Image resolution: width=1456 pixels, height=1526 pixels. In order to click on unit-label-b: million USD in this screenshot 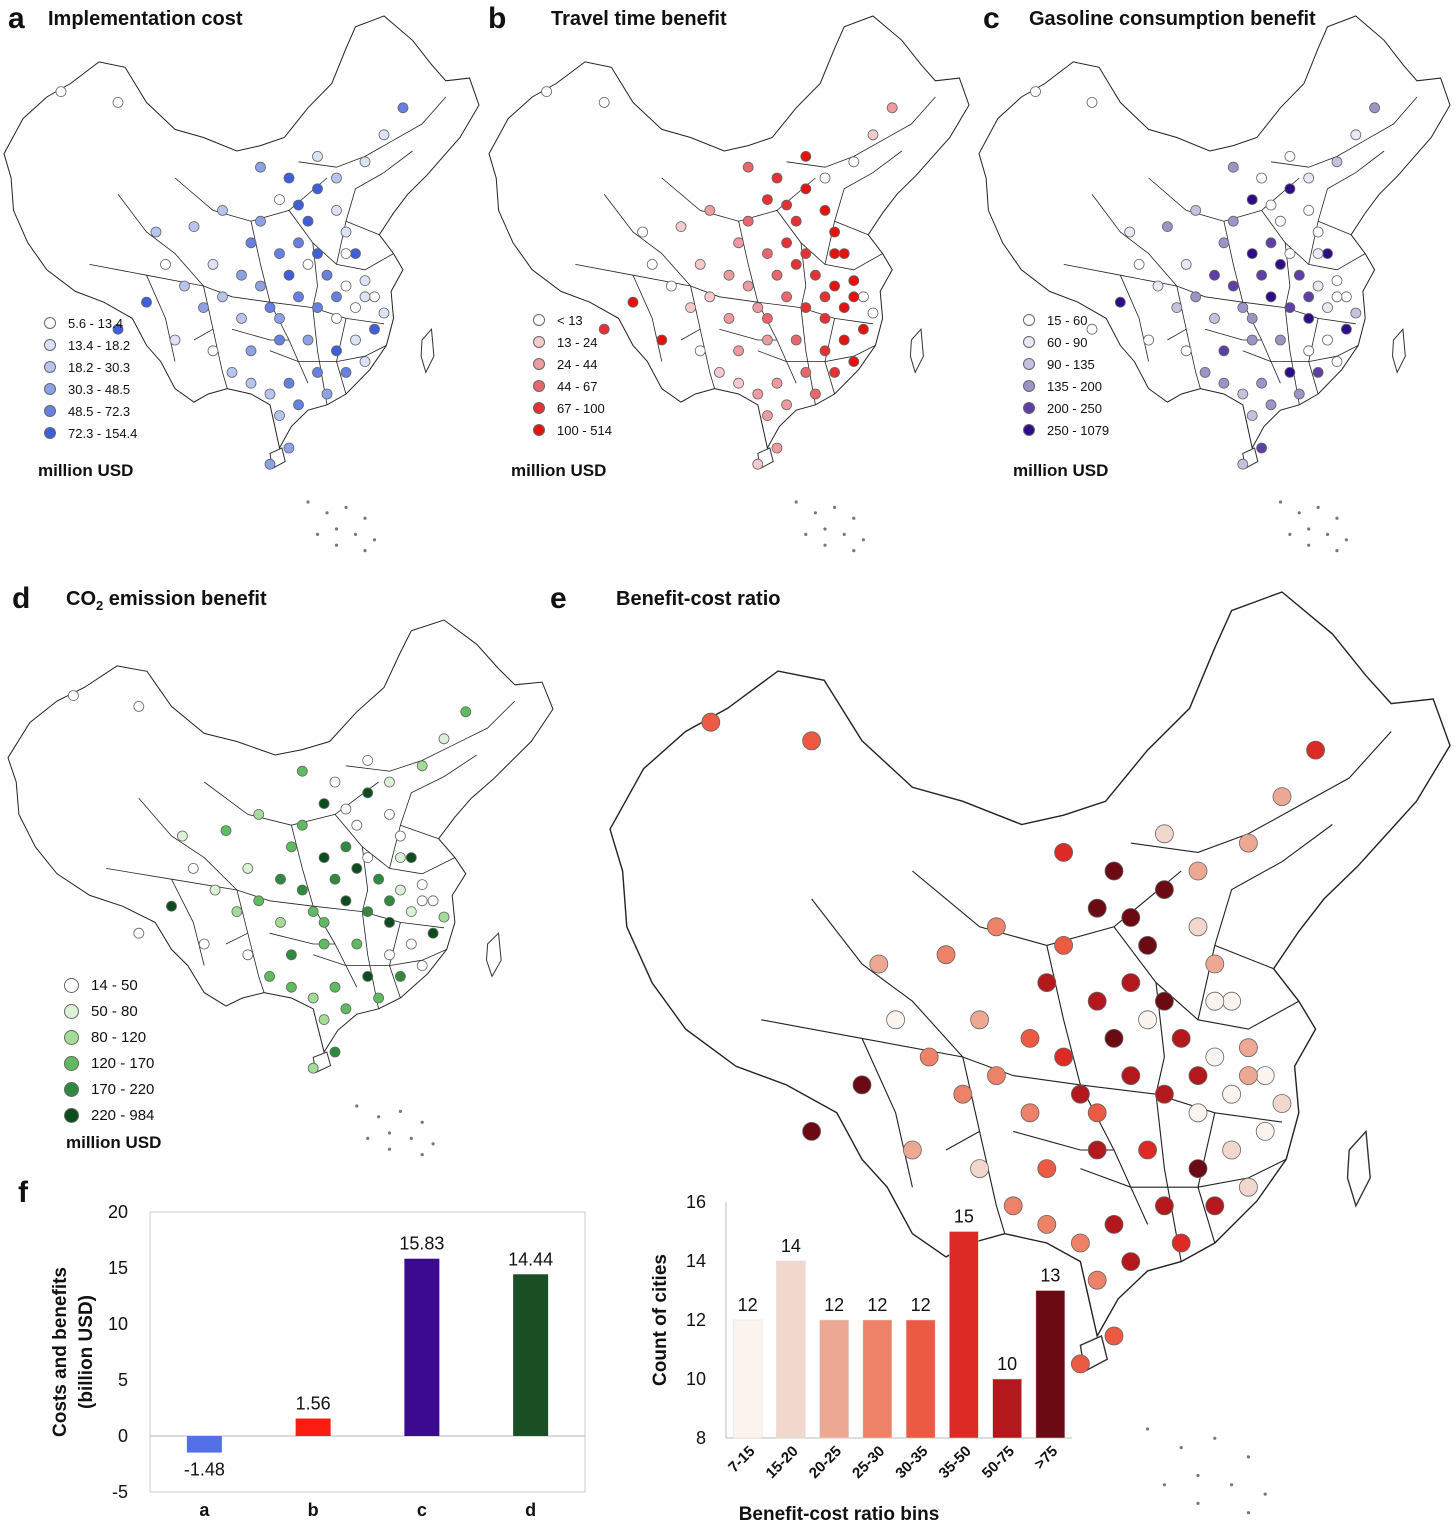, I will do `click(559, 470)`.